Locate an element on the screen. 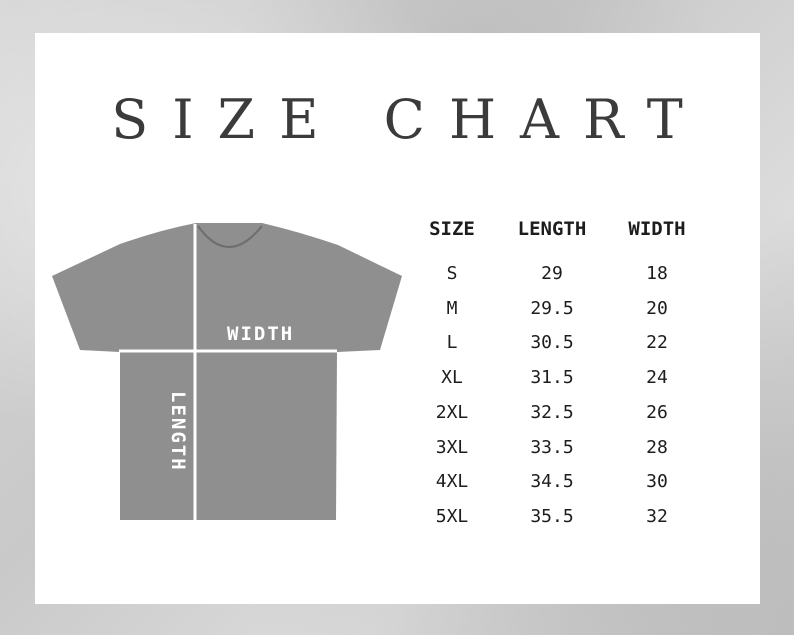 This screenshot has width=794, height=635. cell-width: 18 is located at coordinates (657, 273).